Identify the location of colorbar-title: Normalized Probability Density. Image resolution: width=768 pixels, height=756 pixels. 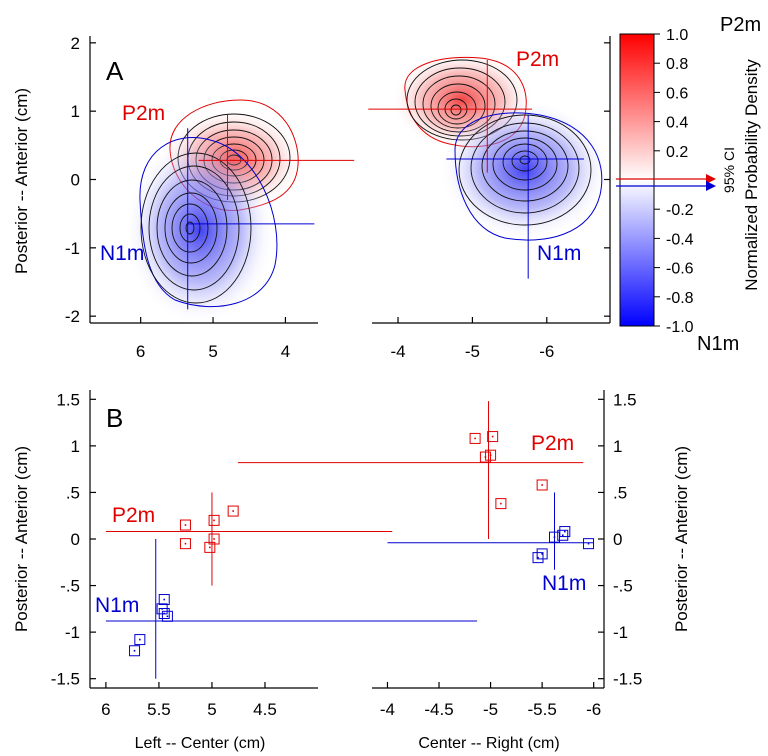
(751, 175).